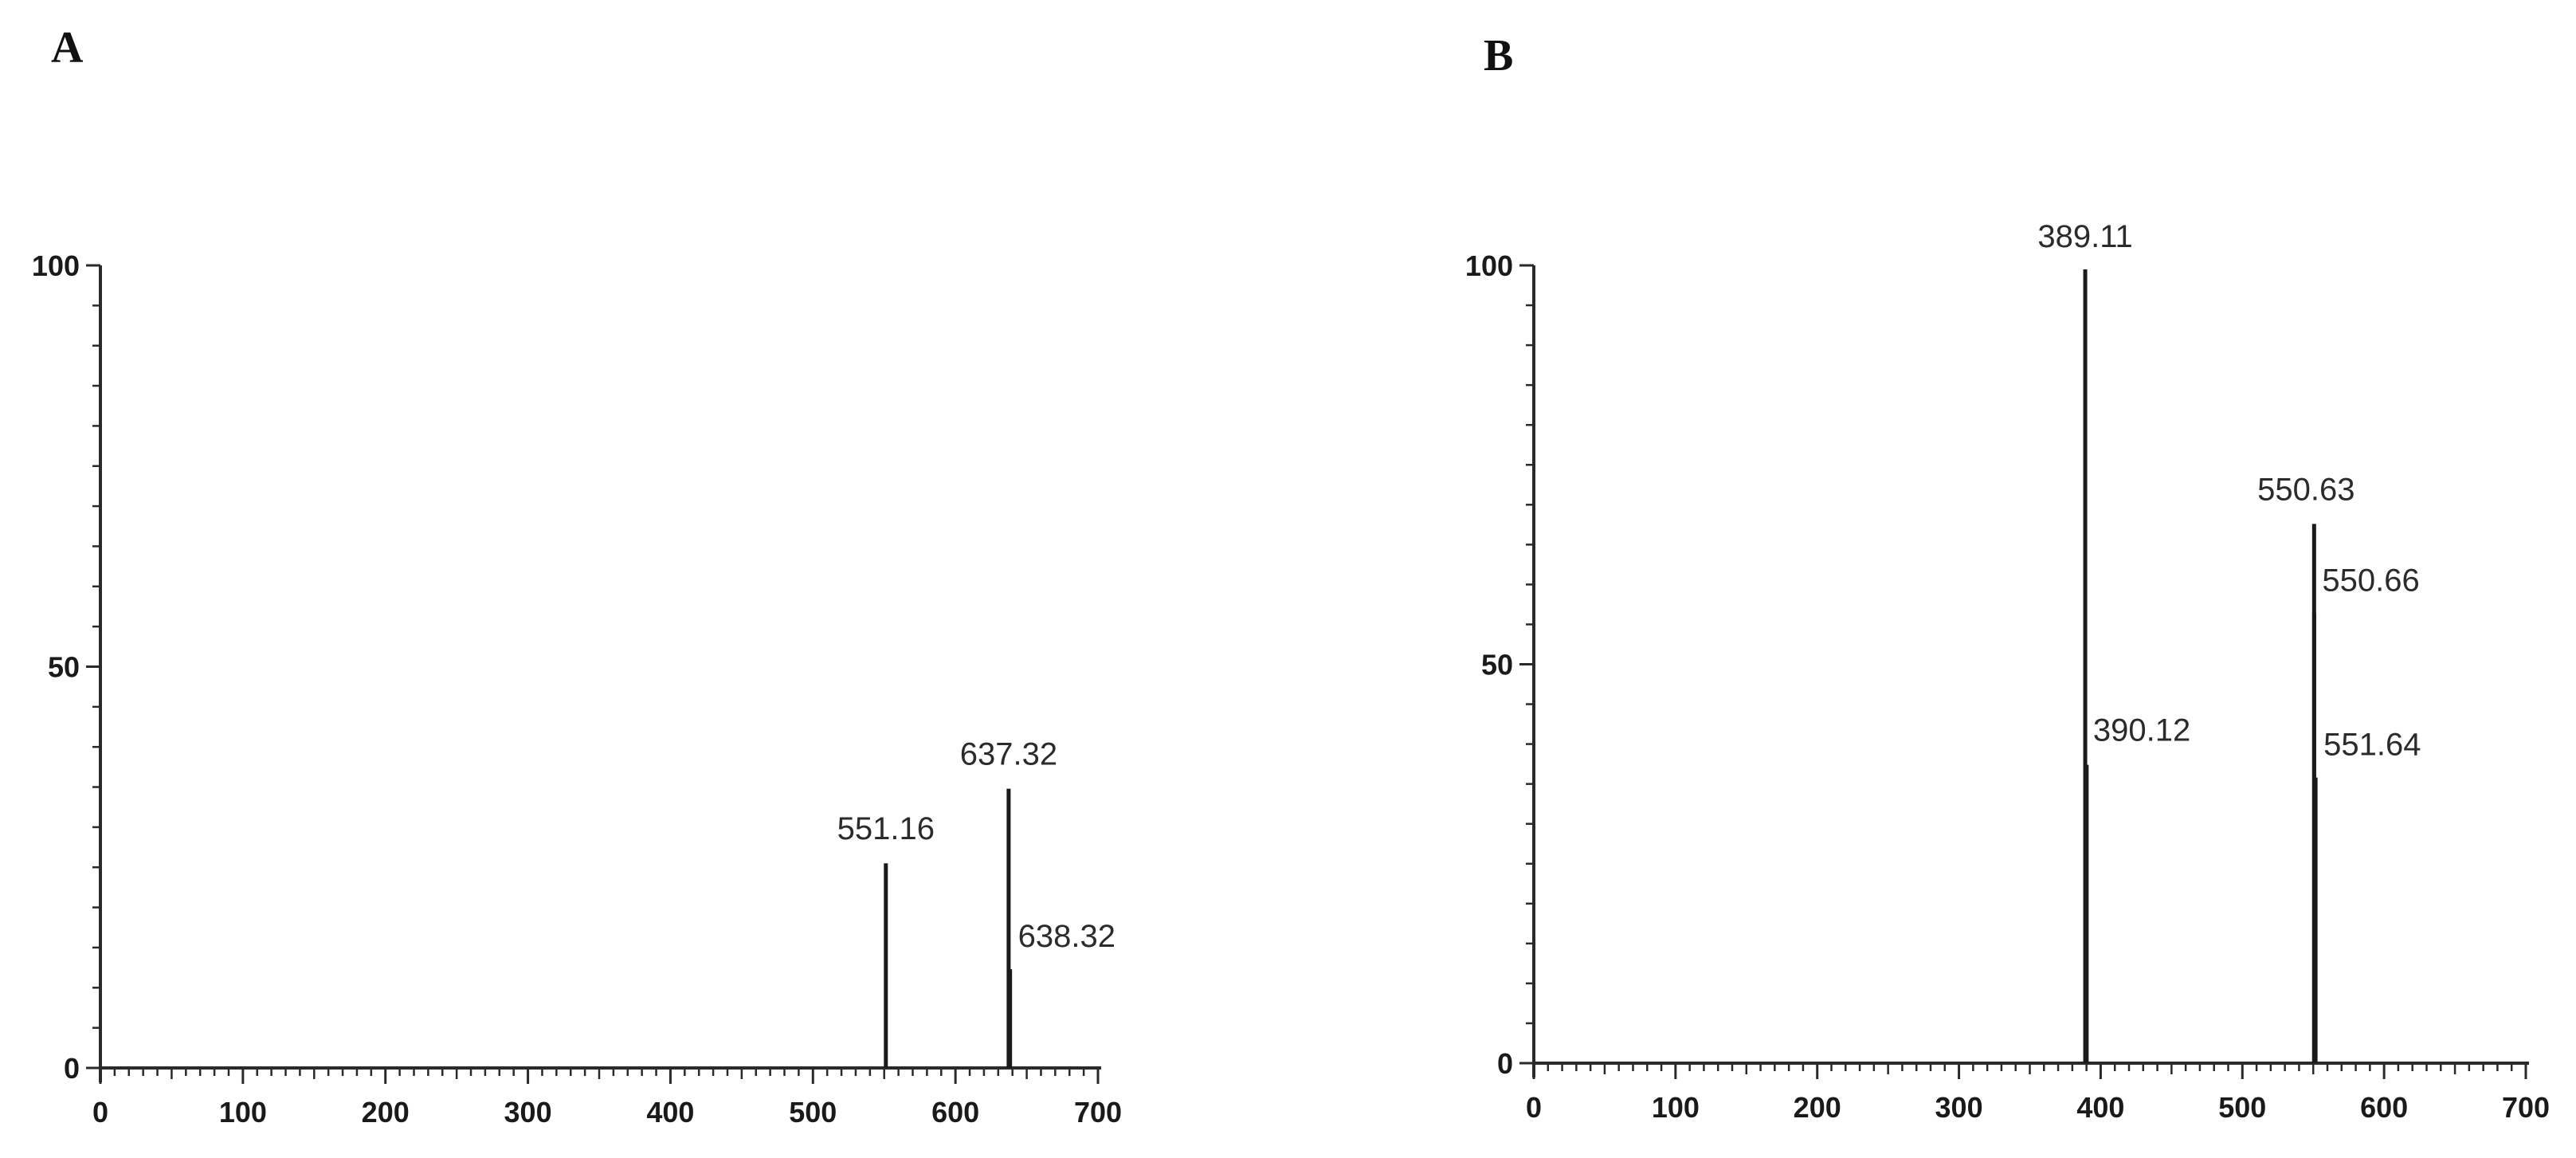 The width and height of the screenshot is (2576, 1158). I want to click on peak-label: 551.64, so click(2372, 745).